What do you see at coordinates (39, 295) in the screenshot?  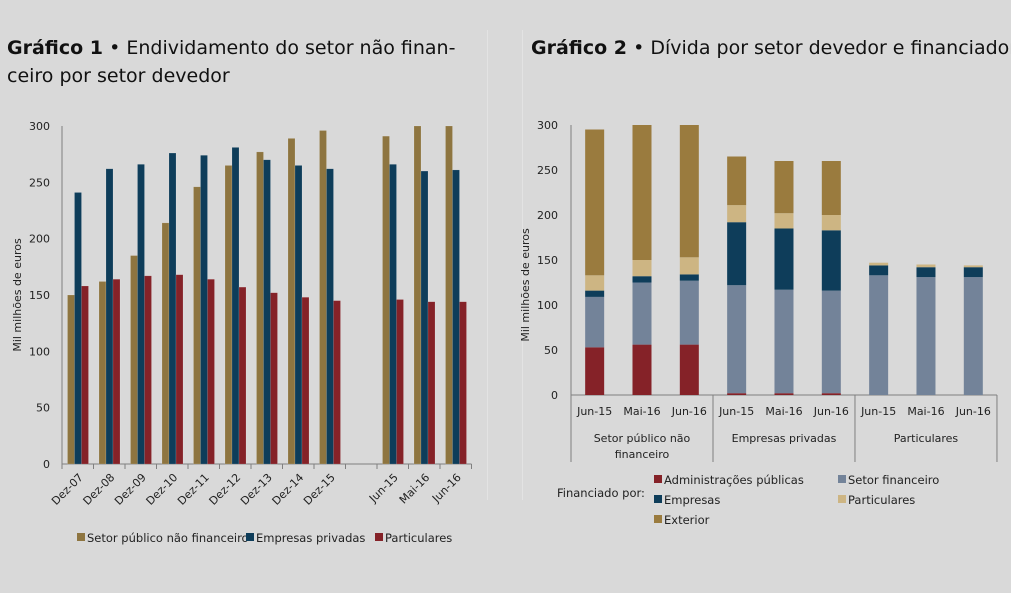 I see `chart1-y-tick-label: 150` at bounding box center [39, 295].